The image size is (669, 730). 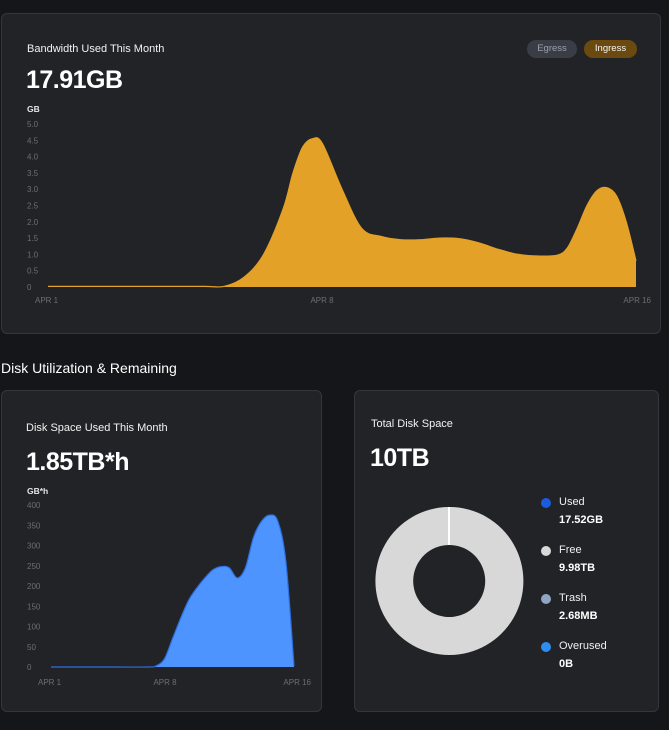 I want to click on disk-used-y-tick-label: 250, so click(x=34, y=566).